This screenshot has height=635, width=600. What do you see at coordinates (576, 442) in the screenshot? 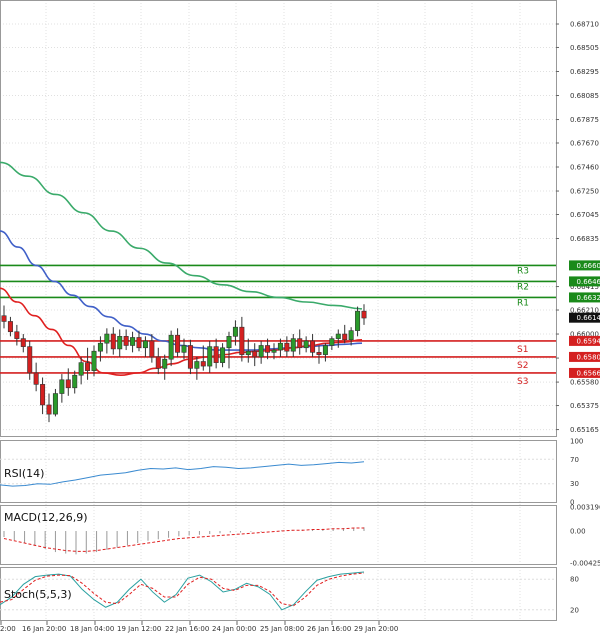
I see `rsi-tick-label: 100` at bounding box center [576, 442].